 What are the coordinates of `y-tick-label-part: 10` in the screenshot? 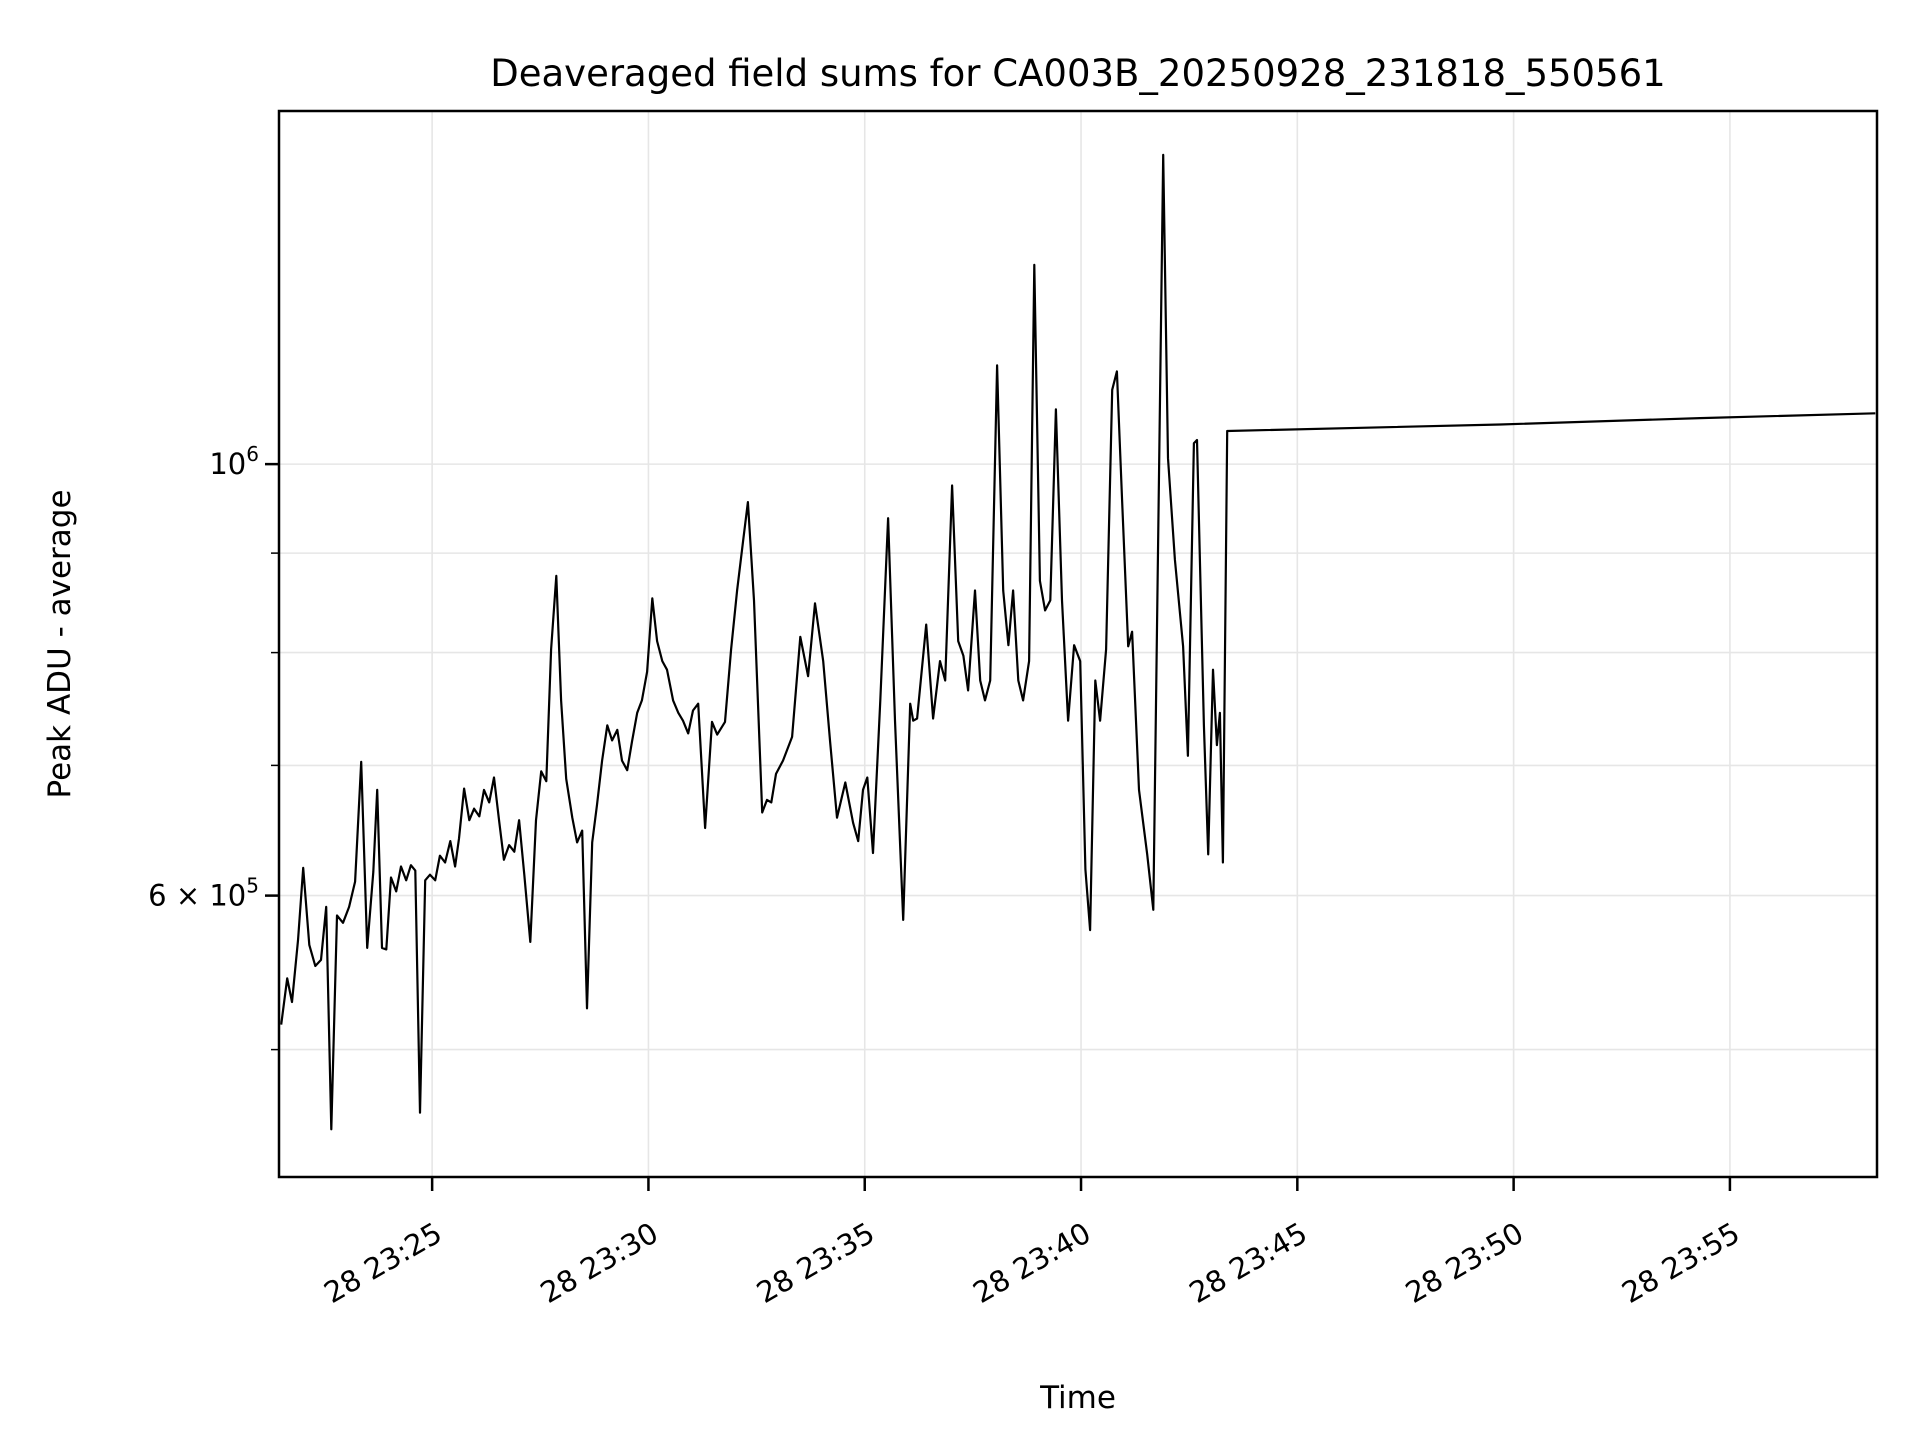 It's located at (227, 464).